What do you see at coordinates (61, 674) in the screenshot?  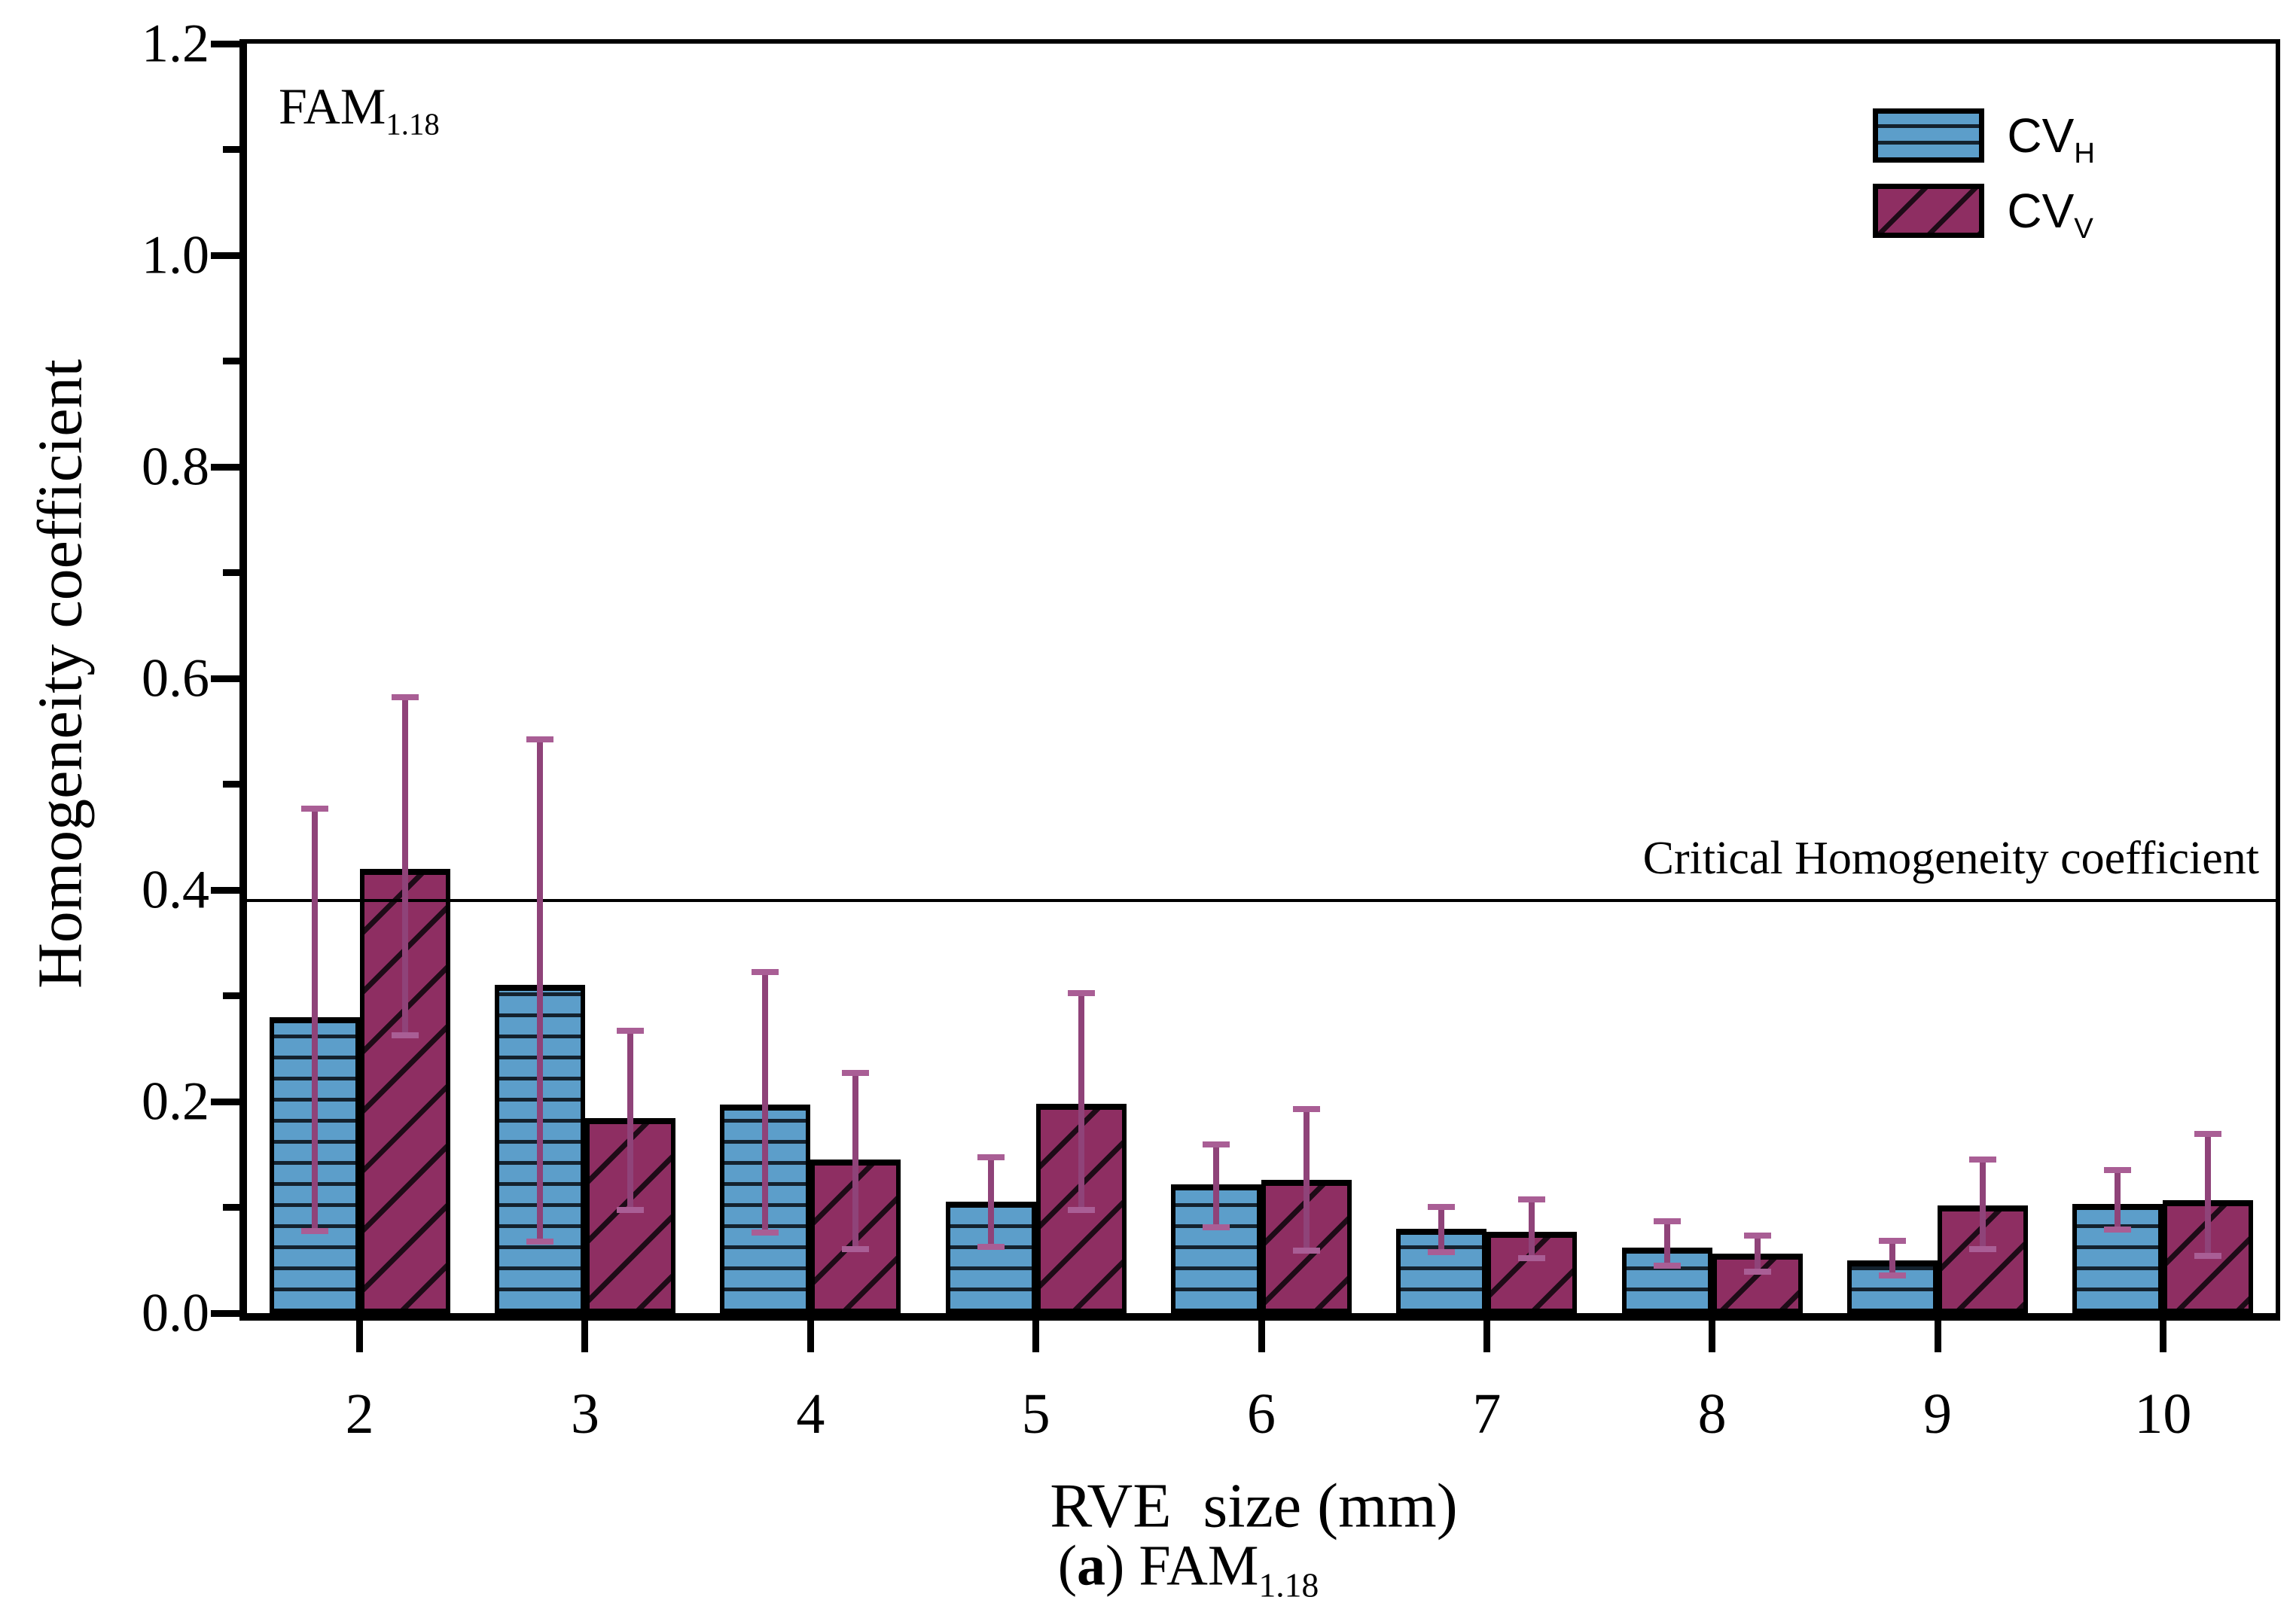 I see `y-axis-title: Homogeneity coefficient` at bounding box center [61, 674].